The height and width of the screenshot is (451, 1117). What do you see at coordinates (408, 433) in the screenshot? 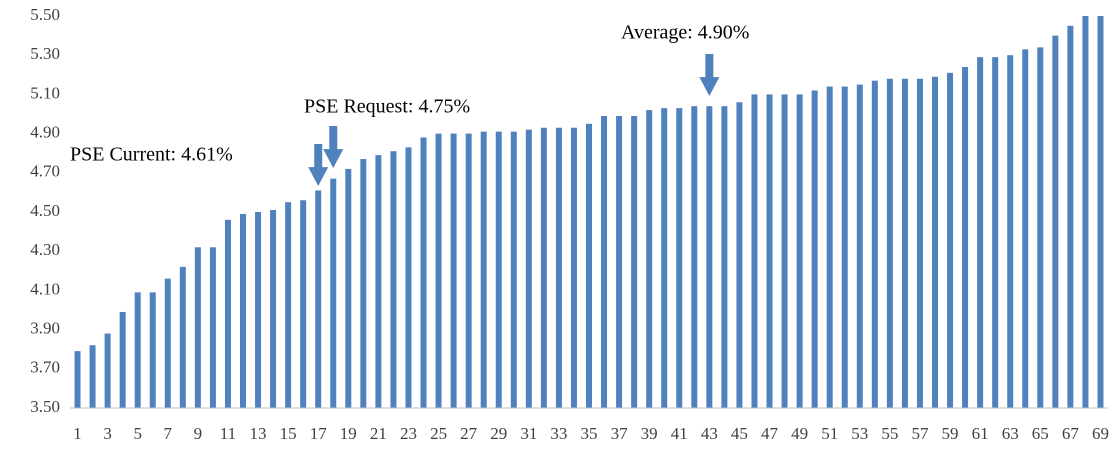
I see `x-tick-label: 23` at bounding box center [408, 433].